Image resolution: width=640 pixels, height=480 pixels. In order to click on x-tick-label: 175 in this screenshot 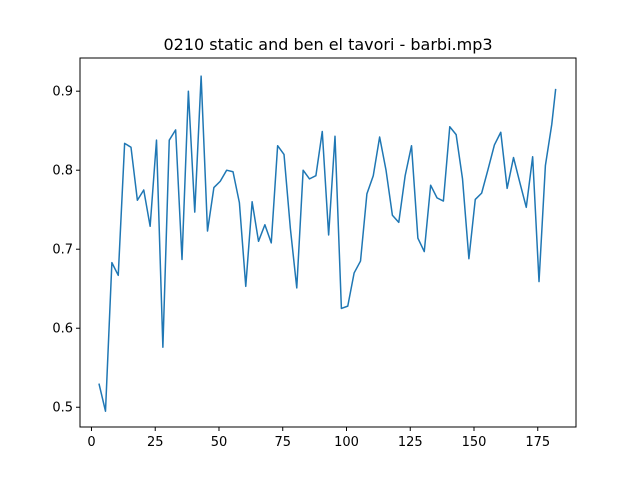, I will do `click(537, 442)`.